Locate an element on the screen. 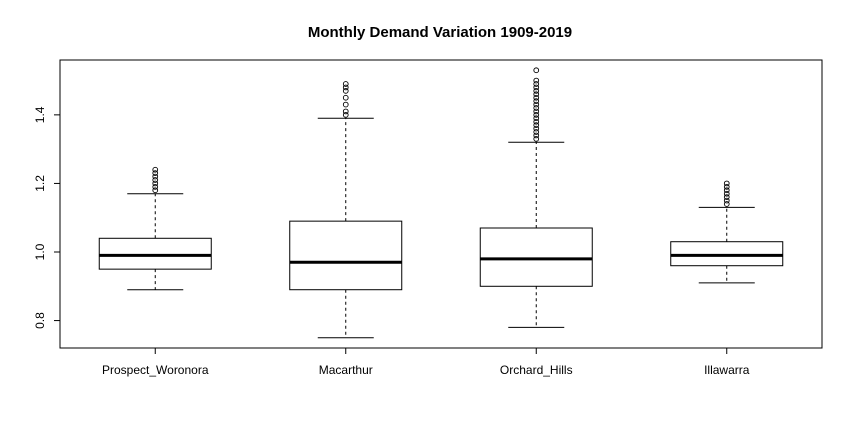 The height and width of the screenshot is (421, 850). box-prospect-woronora is located at coordinates (155, 228).